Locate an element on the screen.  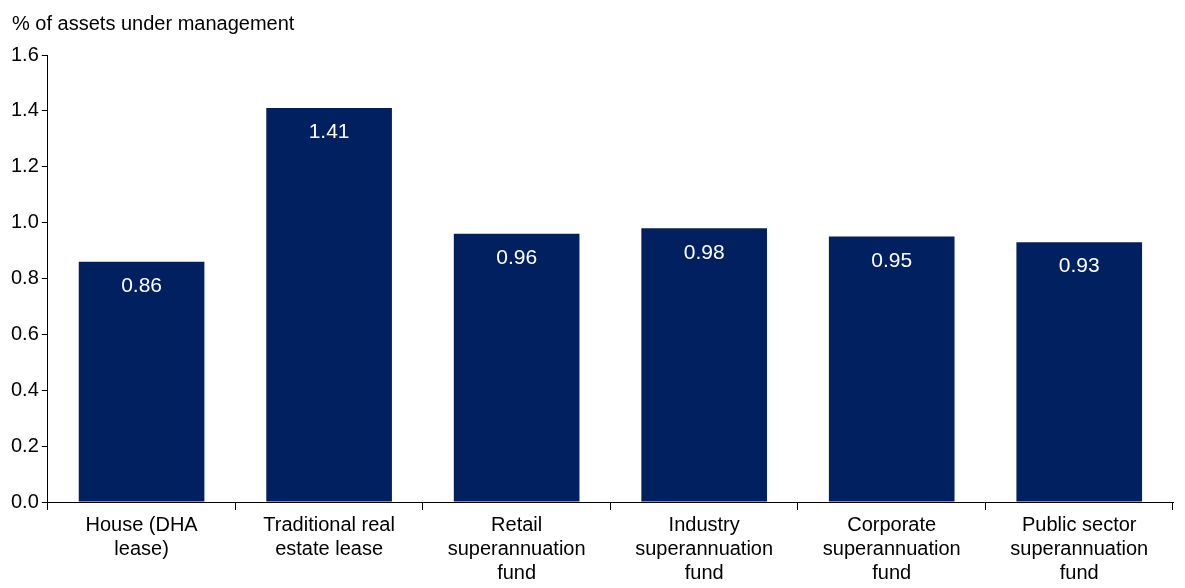
y-tick-label: 0.8 is located at coordinates (24, 277).